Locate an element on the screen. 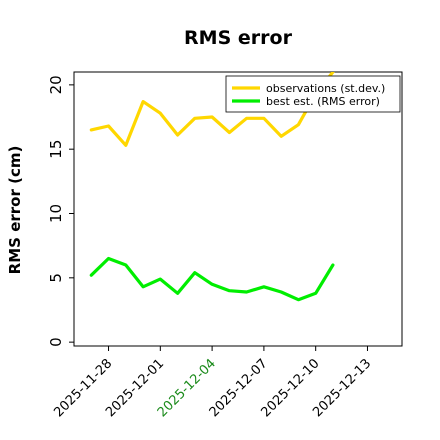  y-tick-label: 5 is located at coordinates (56, 278).